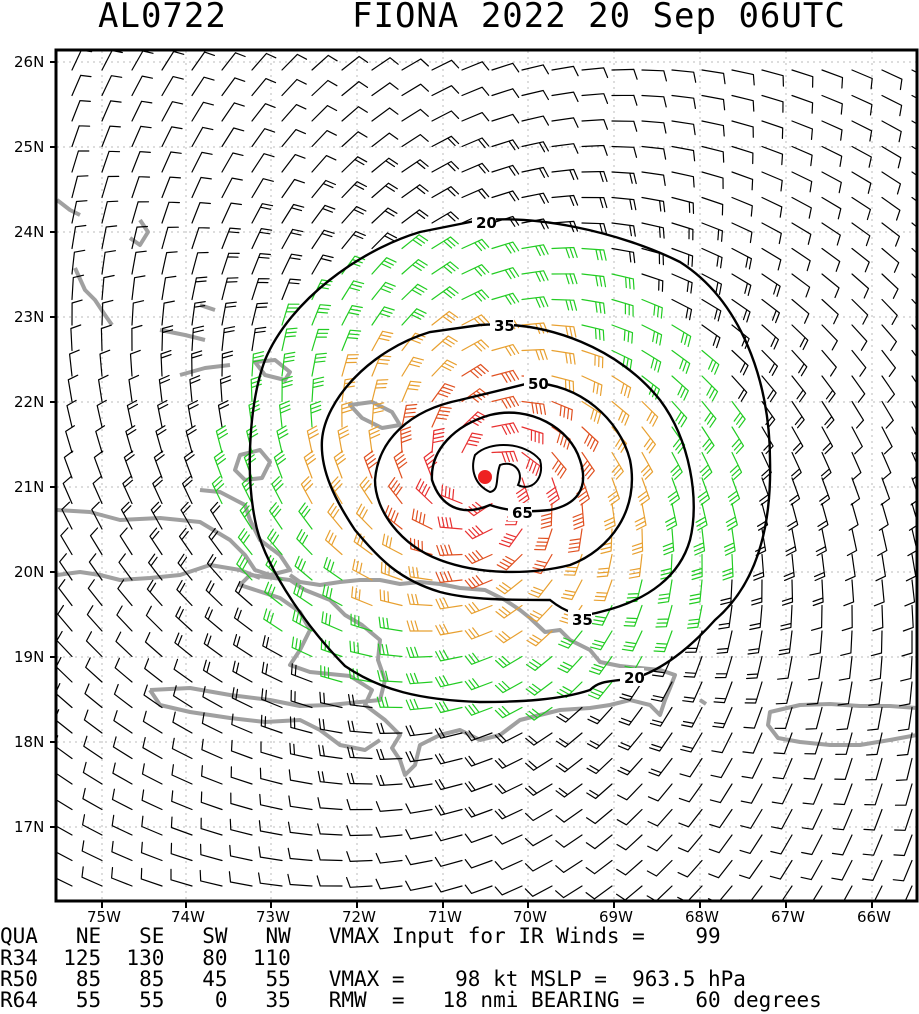 The height and width of the screenshot is (1014, 919). What do you see at coordinates (162, 18) in the screenshot?
I see `storm-id-title: AL0722` at bounding box center [162, 18].